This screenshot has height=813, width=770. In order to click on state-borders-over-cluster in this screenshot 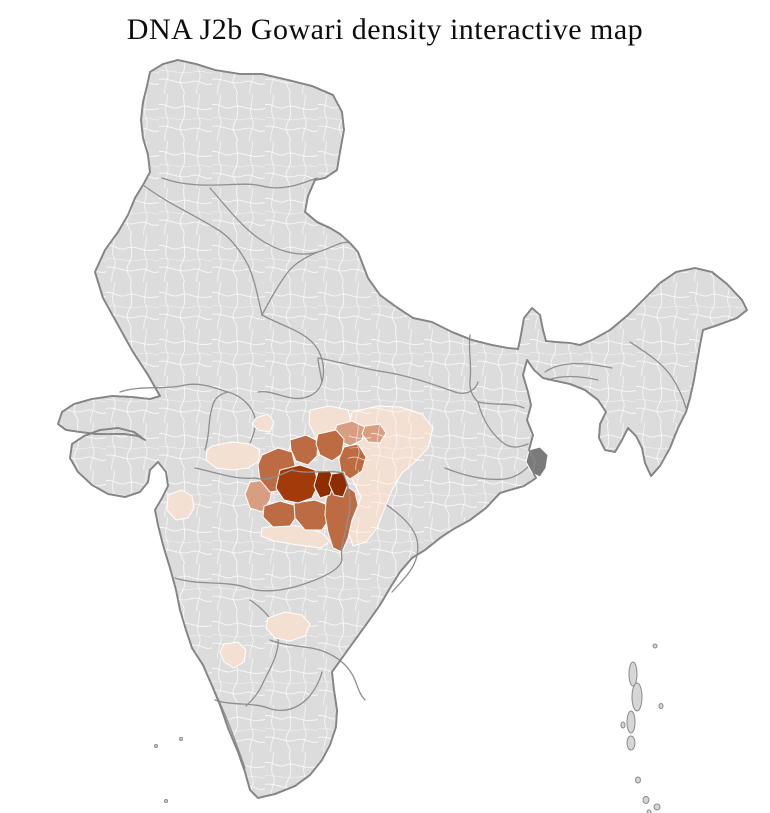, I will do `click(272, 514)`.